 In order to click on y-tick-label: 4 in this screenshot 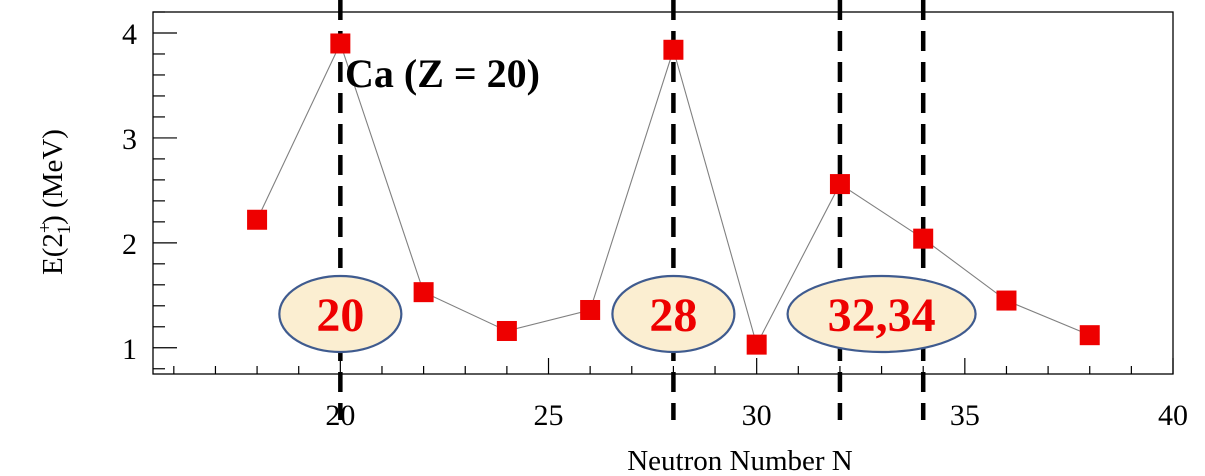, I will do `click(129, 34)`.